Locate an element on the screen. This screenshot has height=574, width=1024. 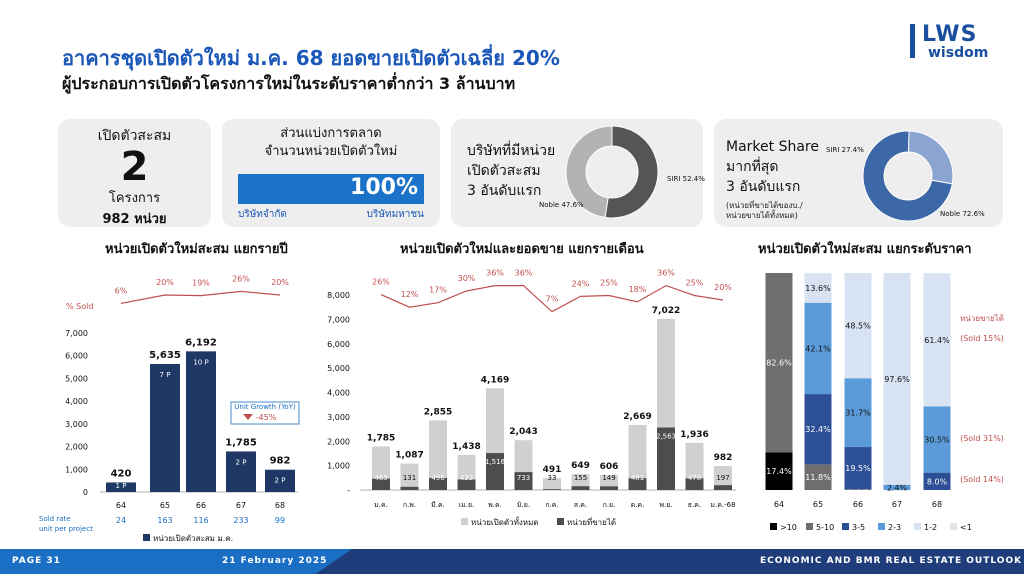
chart1-soldrate: 163 is located at coordinates (164, 520).